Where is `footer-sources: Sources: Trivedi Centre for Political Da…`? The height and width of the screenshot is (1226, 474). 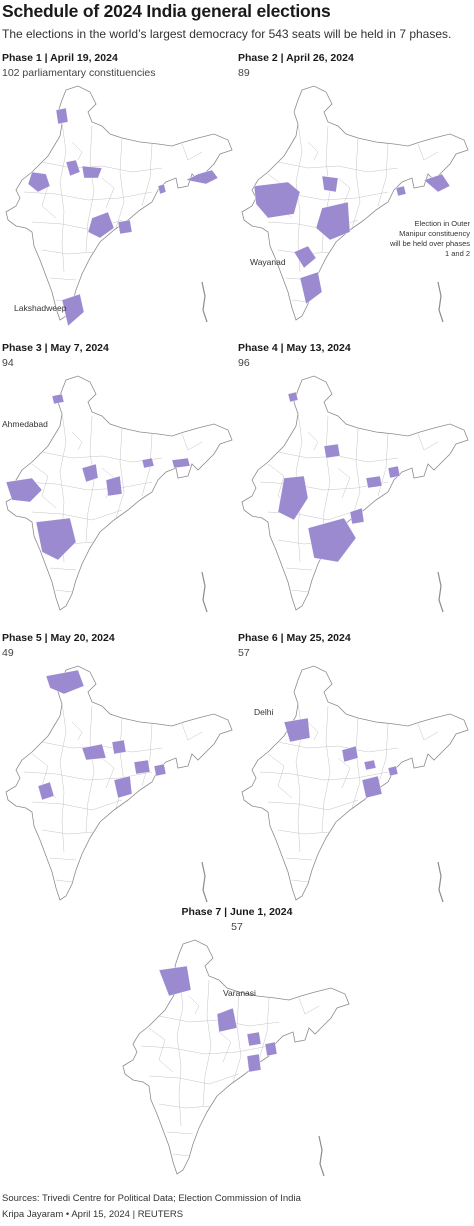 footer-sources: Sources: Trivedi Centre for Political Da… is located at coordinates (151, 1198).